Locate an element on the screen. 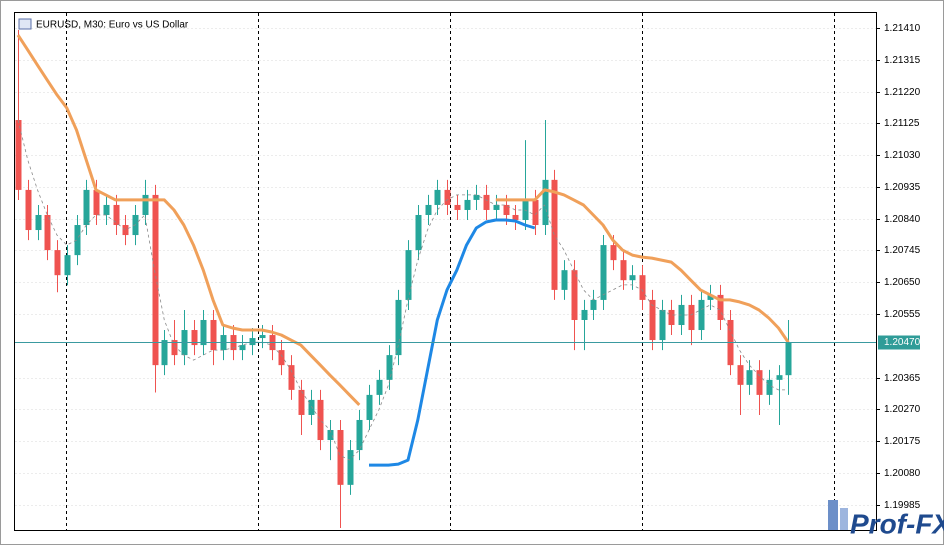  y-tick-label: 1.19985 is located at coordinates (902, 505).